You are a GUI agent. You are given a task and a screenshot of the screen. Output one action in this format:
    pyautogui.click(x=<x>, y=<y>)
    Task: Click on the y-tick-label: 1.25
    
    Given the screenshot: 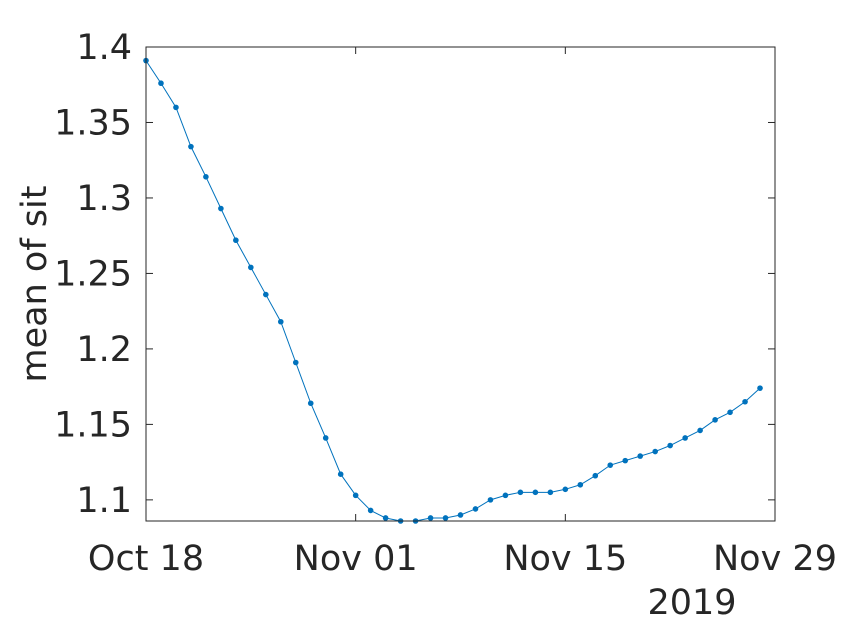 What is the action you would take?
    pyautogui.click(x=93, y=274)
    